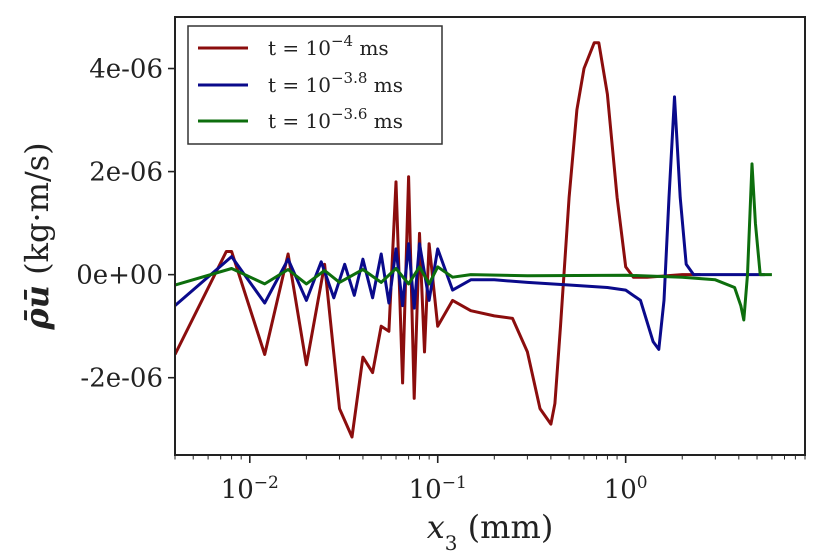  Describe the element at coordinates (626, 489) in the screenshot. I see `x-tick-label: 10⁰` at that location.